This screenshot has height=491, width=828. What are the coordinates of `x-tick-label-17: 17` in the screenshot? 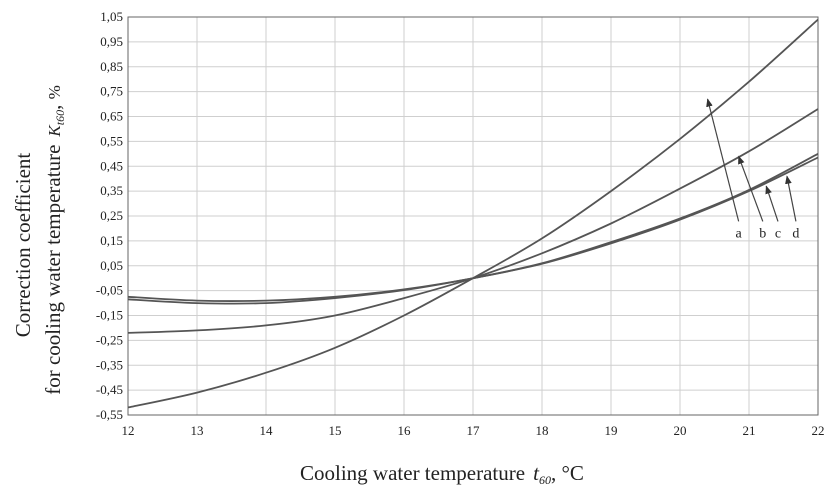 It's located at (474, 430).